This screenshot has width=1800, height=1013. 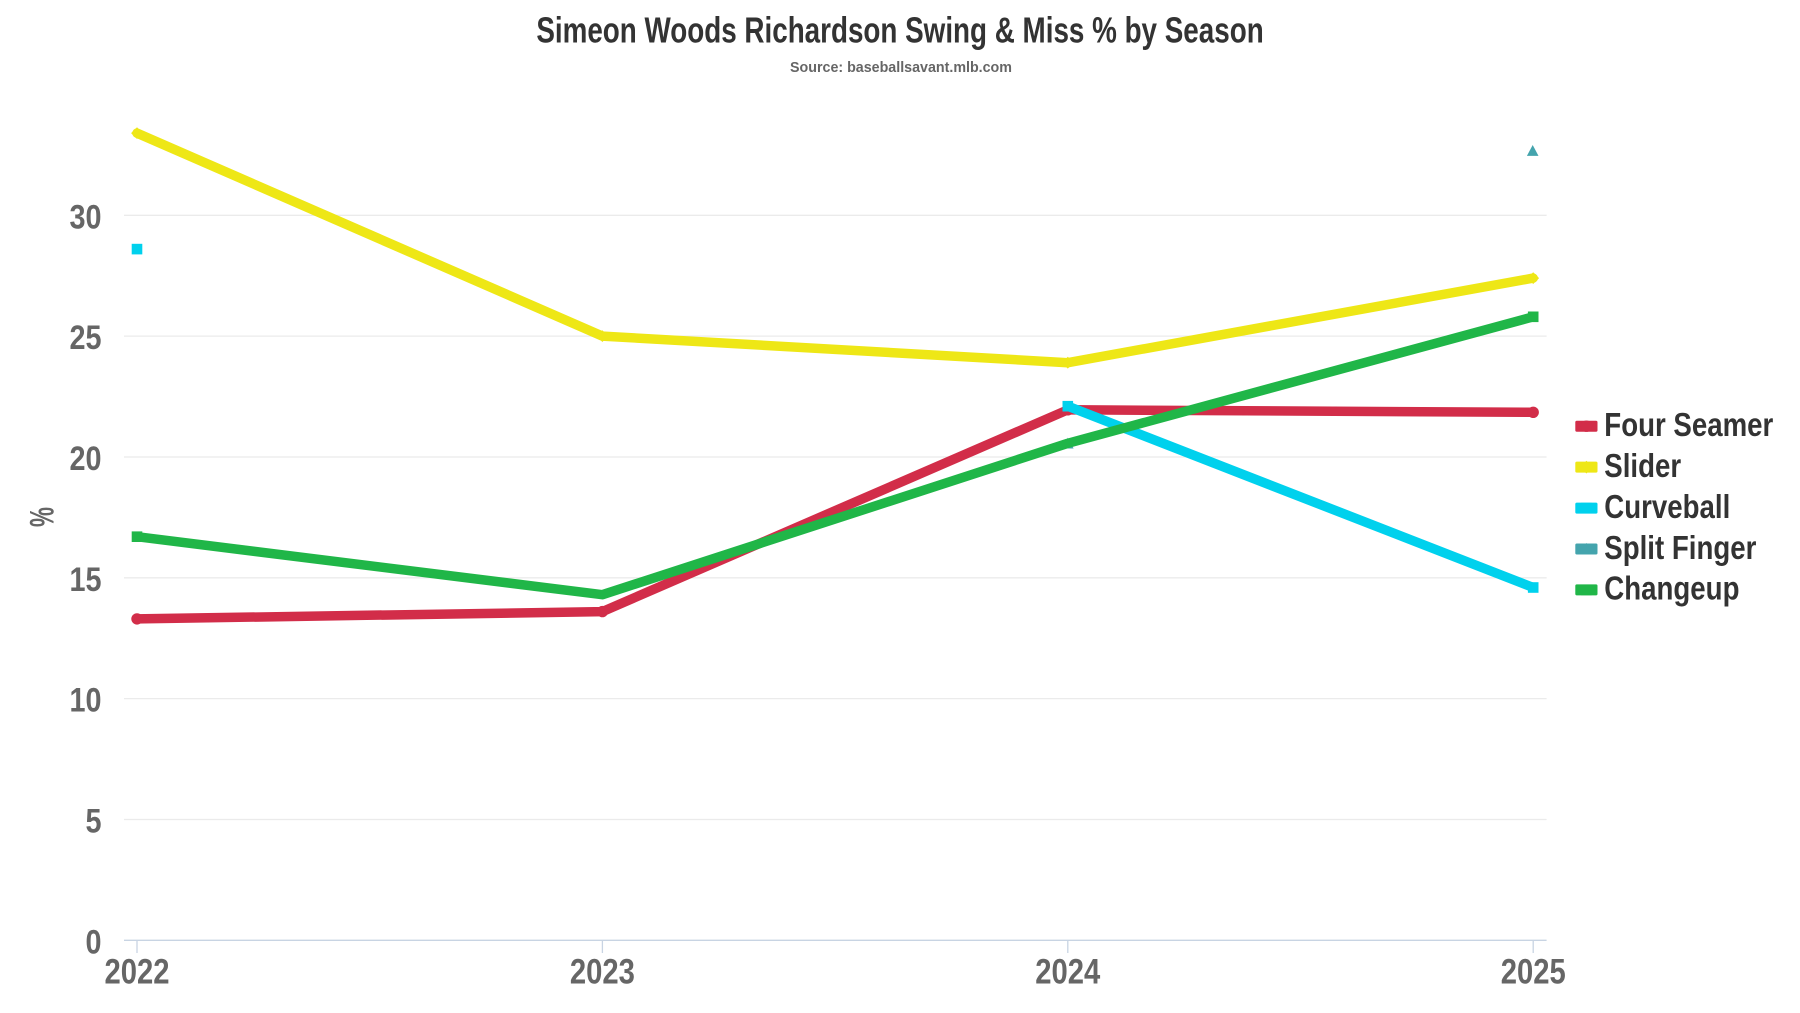 I want to click on svg-text: Source: baseballsavant.mlb.com, so click(x=901, y=68).